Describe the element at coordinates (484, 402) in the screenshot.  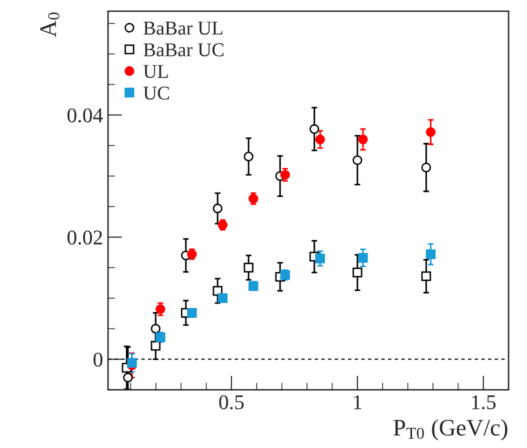
I see `x-tick-label: 1.5` at that location.